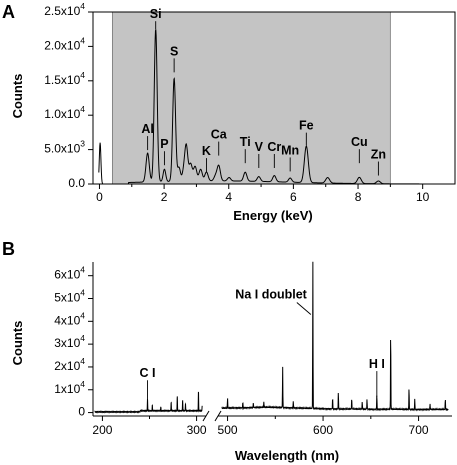  What do you see at coordinates (245, 142) in the screenshot?
I see `panel-a-peak-label-ti: Ti` at bounding box center [245, 142].